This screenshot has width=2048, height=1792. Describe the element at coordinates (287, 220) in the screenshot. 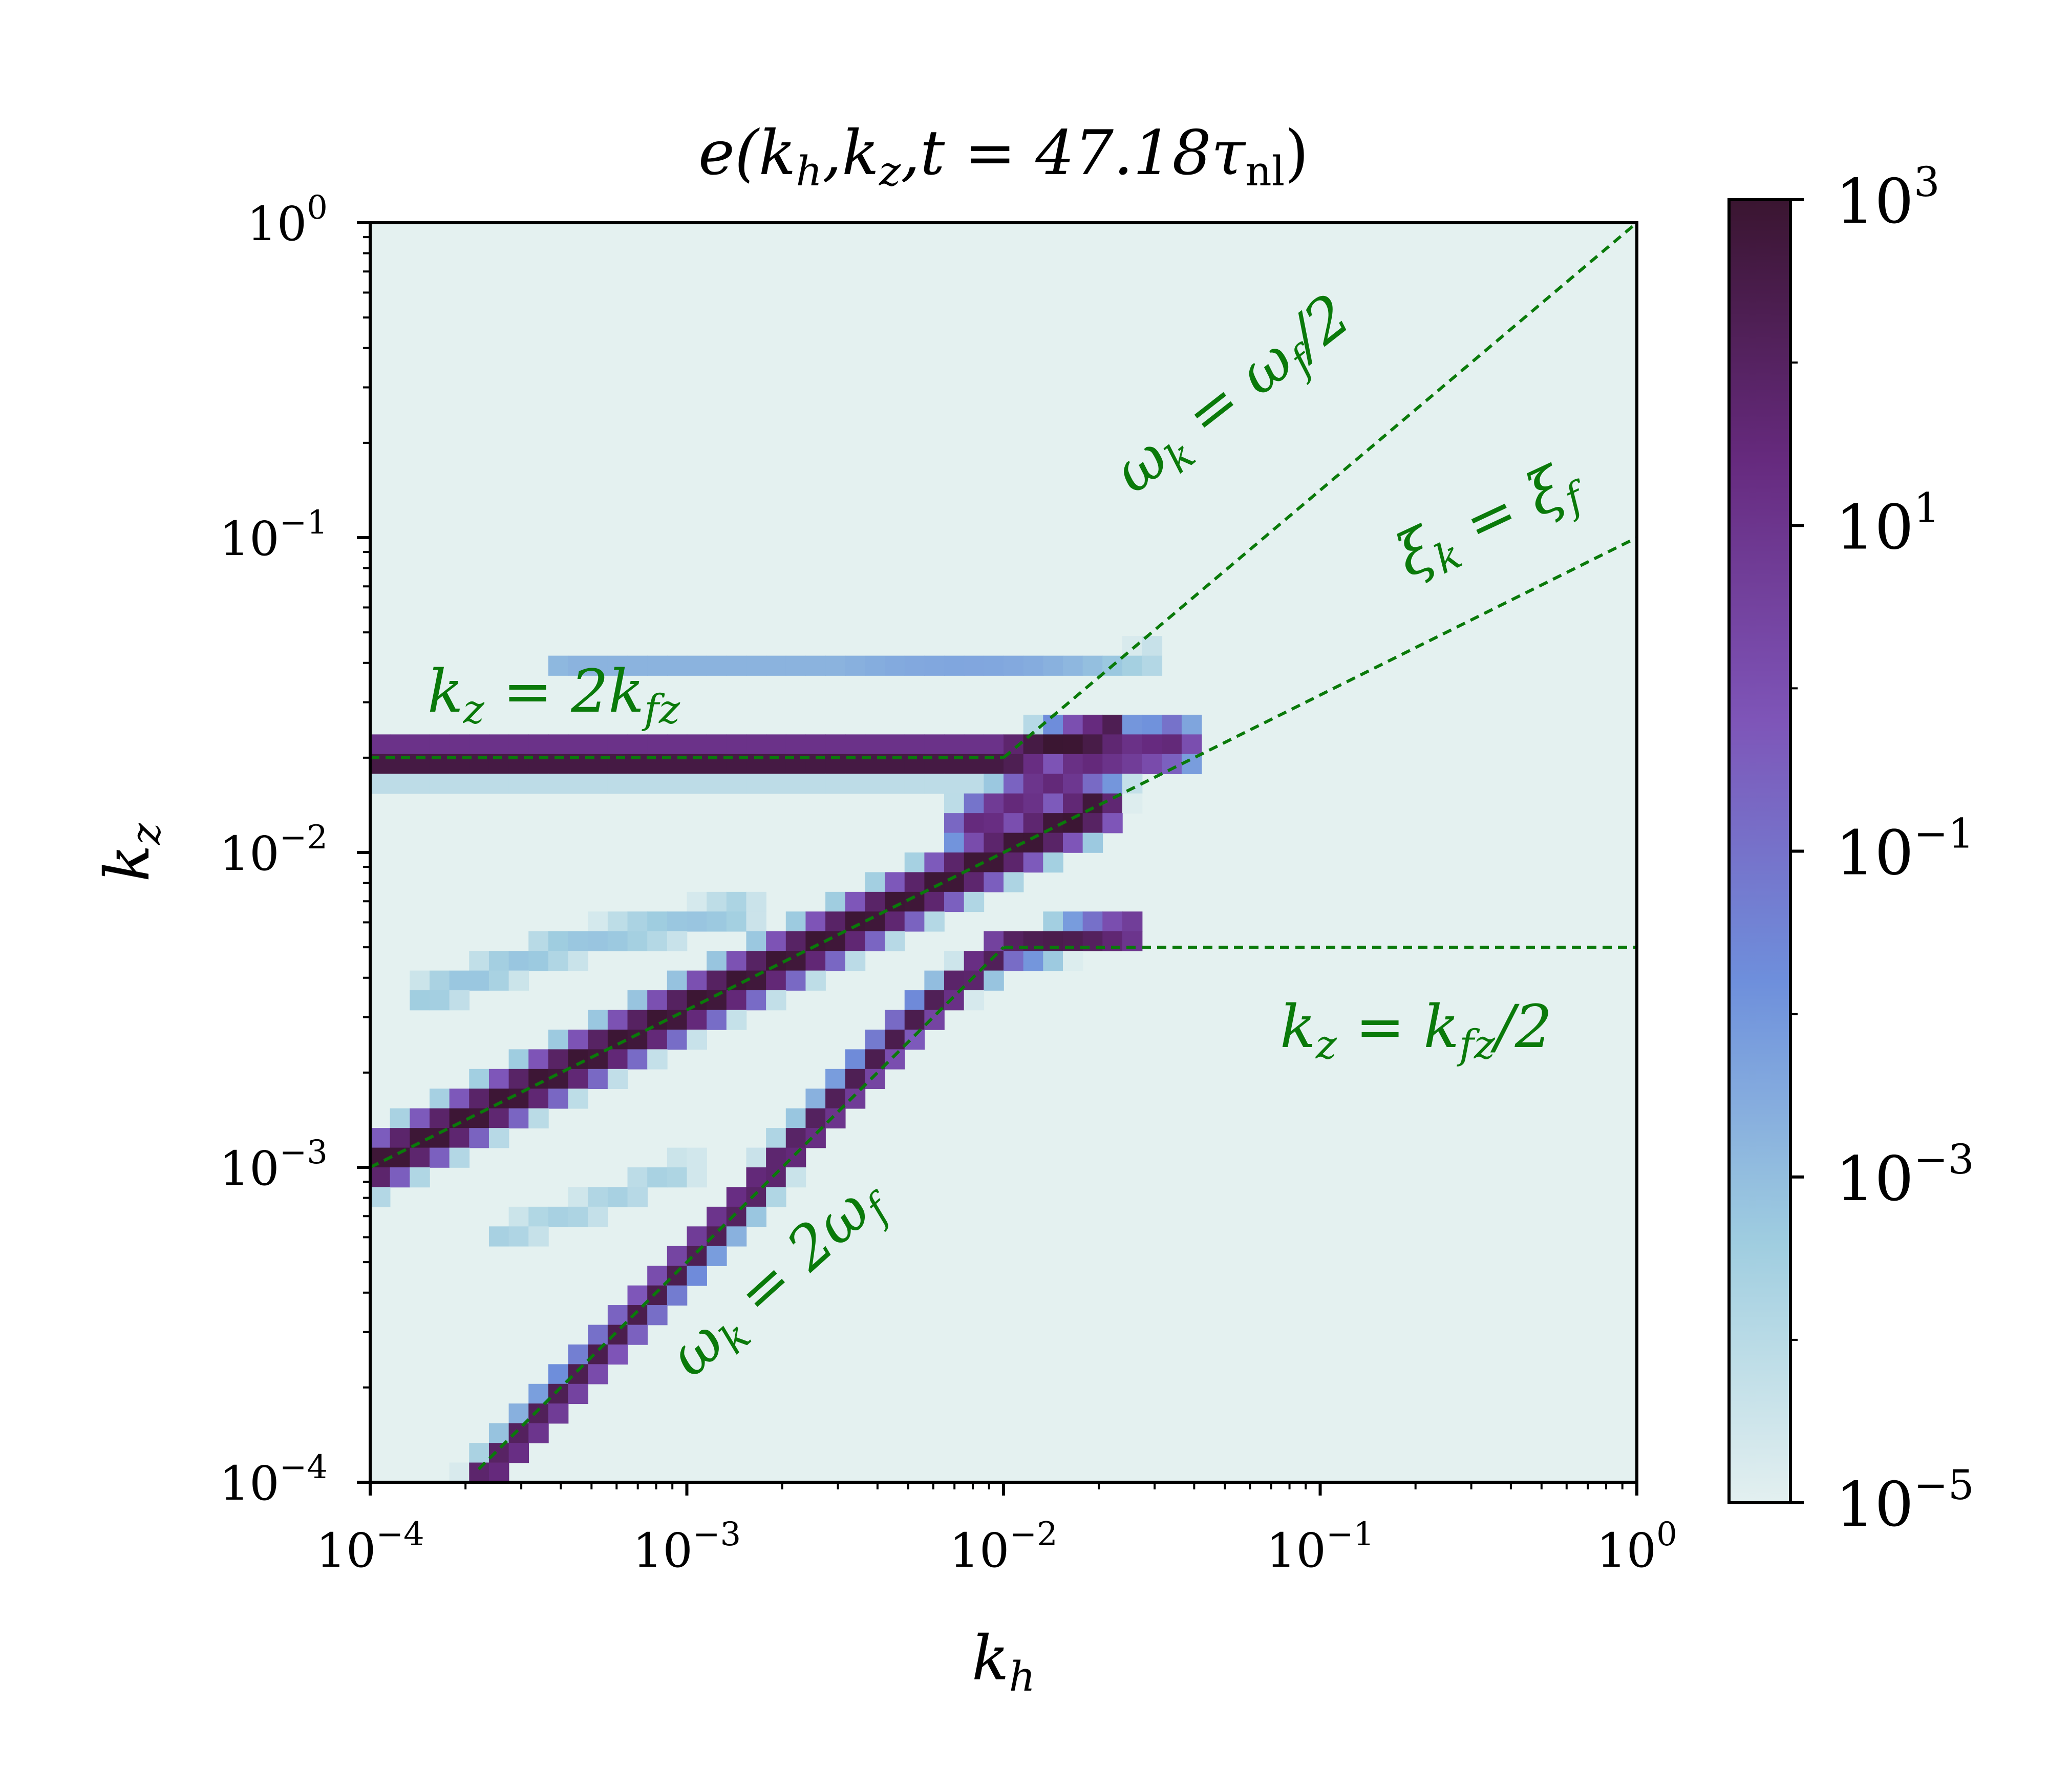

I see `y-tick-label: 10⁰` at that location.